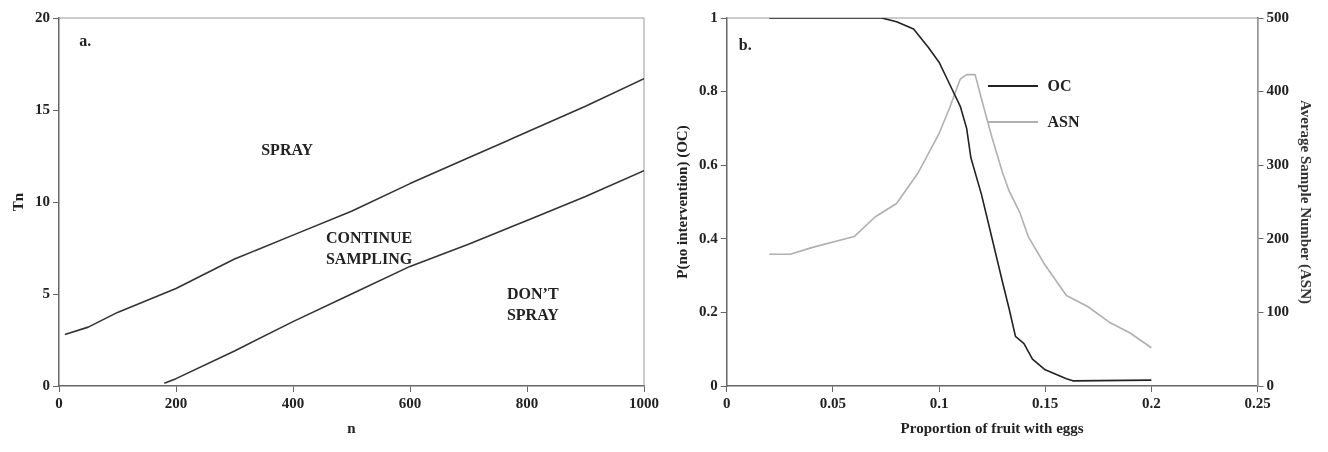  I want to click on x-tick-label: 0.05, so click(833, 402).